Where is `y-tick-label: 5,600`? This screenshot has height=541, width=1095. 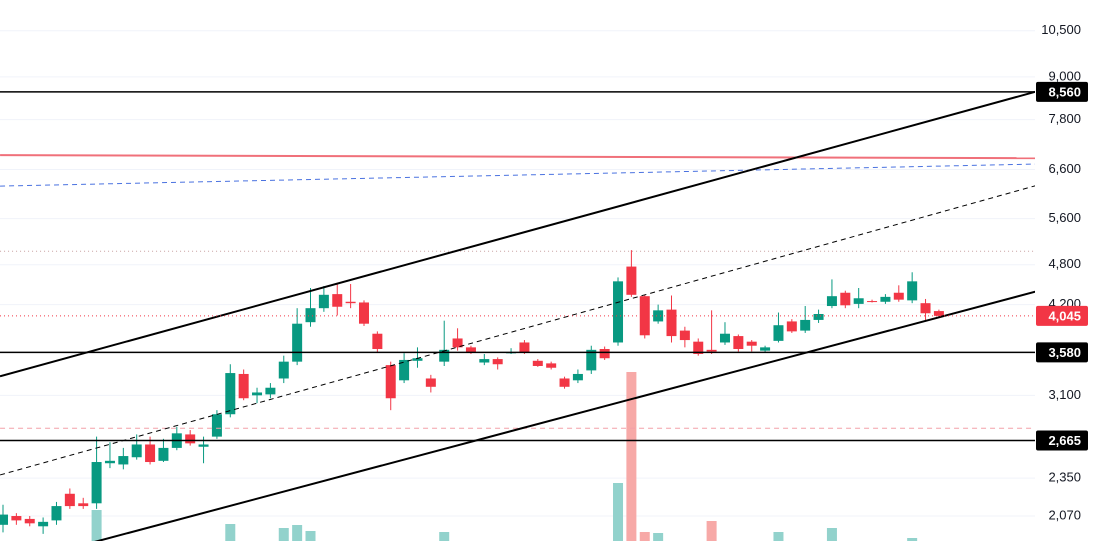
y-tick-label: 5,600 is located at coordinates (1064, 217).